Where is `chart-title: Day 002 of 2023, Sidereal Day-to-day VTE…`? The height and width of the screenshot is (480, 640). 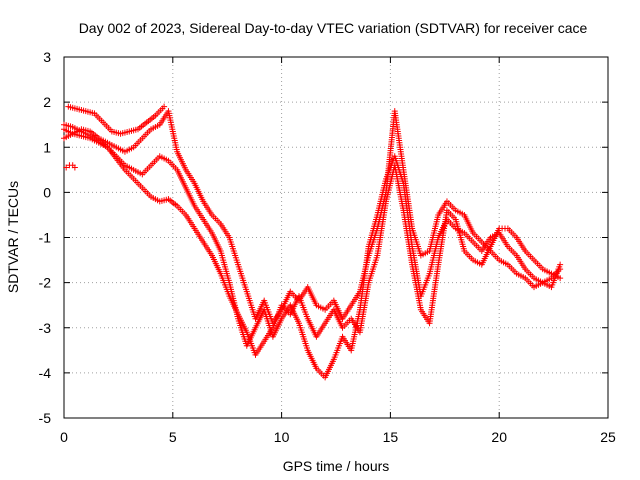 chart-title: Day 002 of 2023, Sidereal Day-to-day VTE… is located at coordinates (333, 28).